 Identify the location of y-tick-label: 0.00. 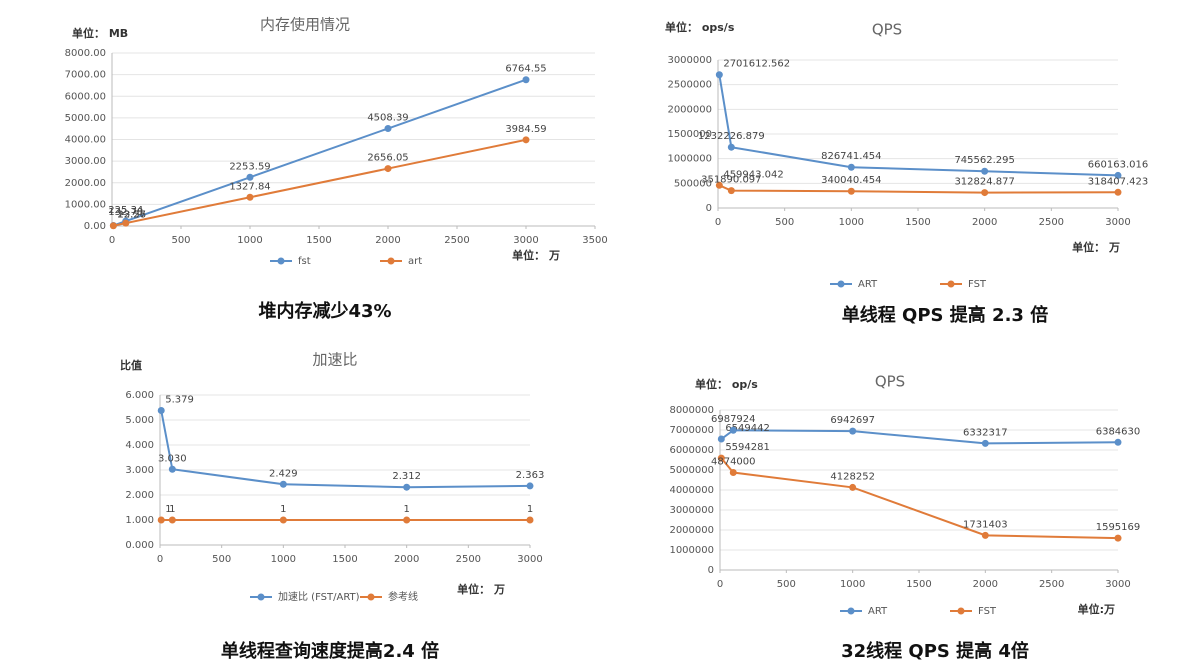
(95, 226).